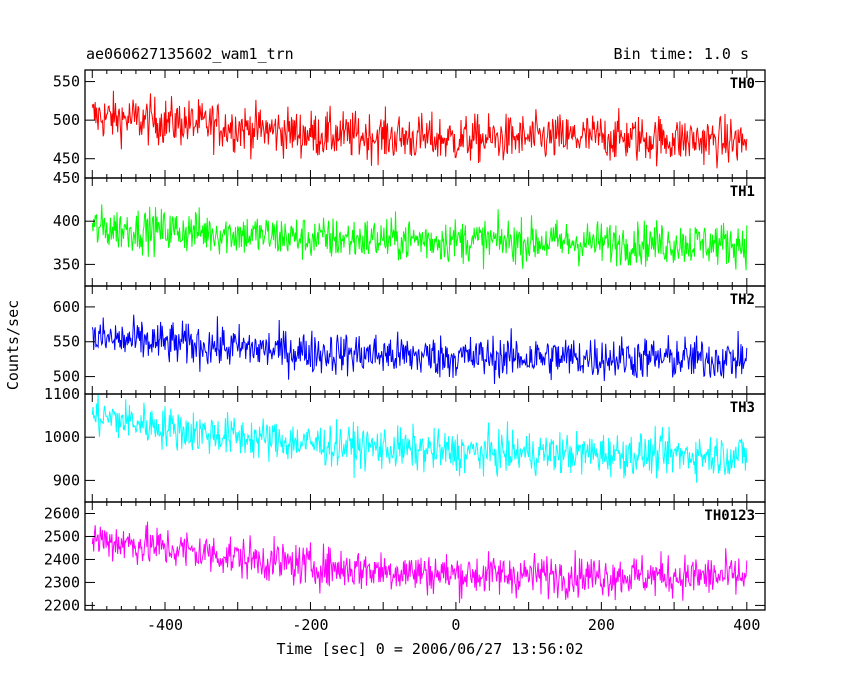 The height and width of the screenshot is (680, 850). What do you see at coordinates (62, 437) in the screenshot?
I see `y-tick-label: 1000` at bounding box center [62, 437].